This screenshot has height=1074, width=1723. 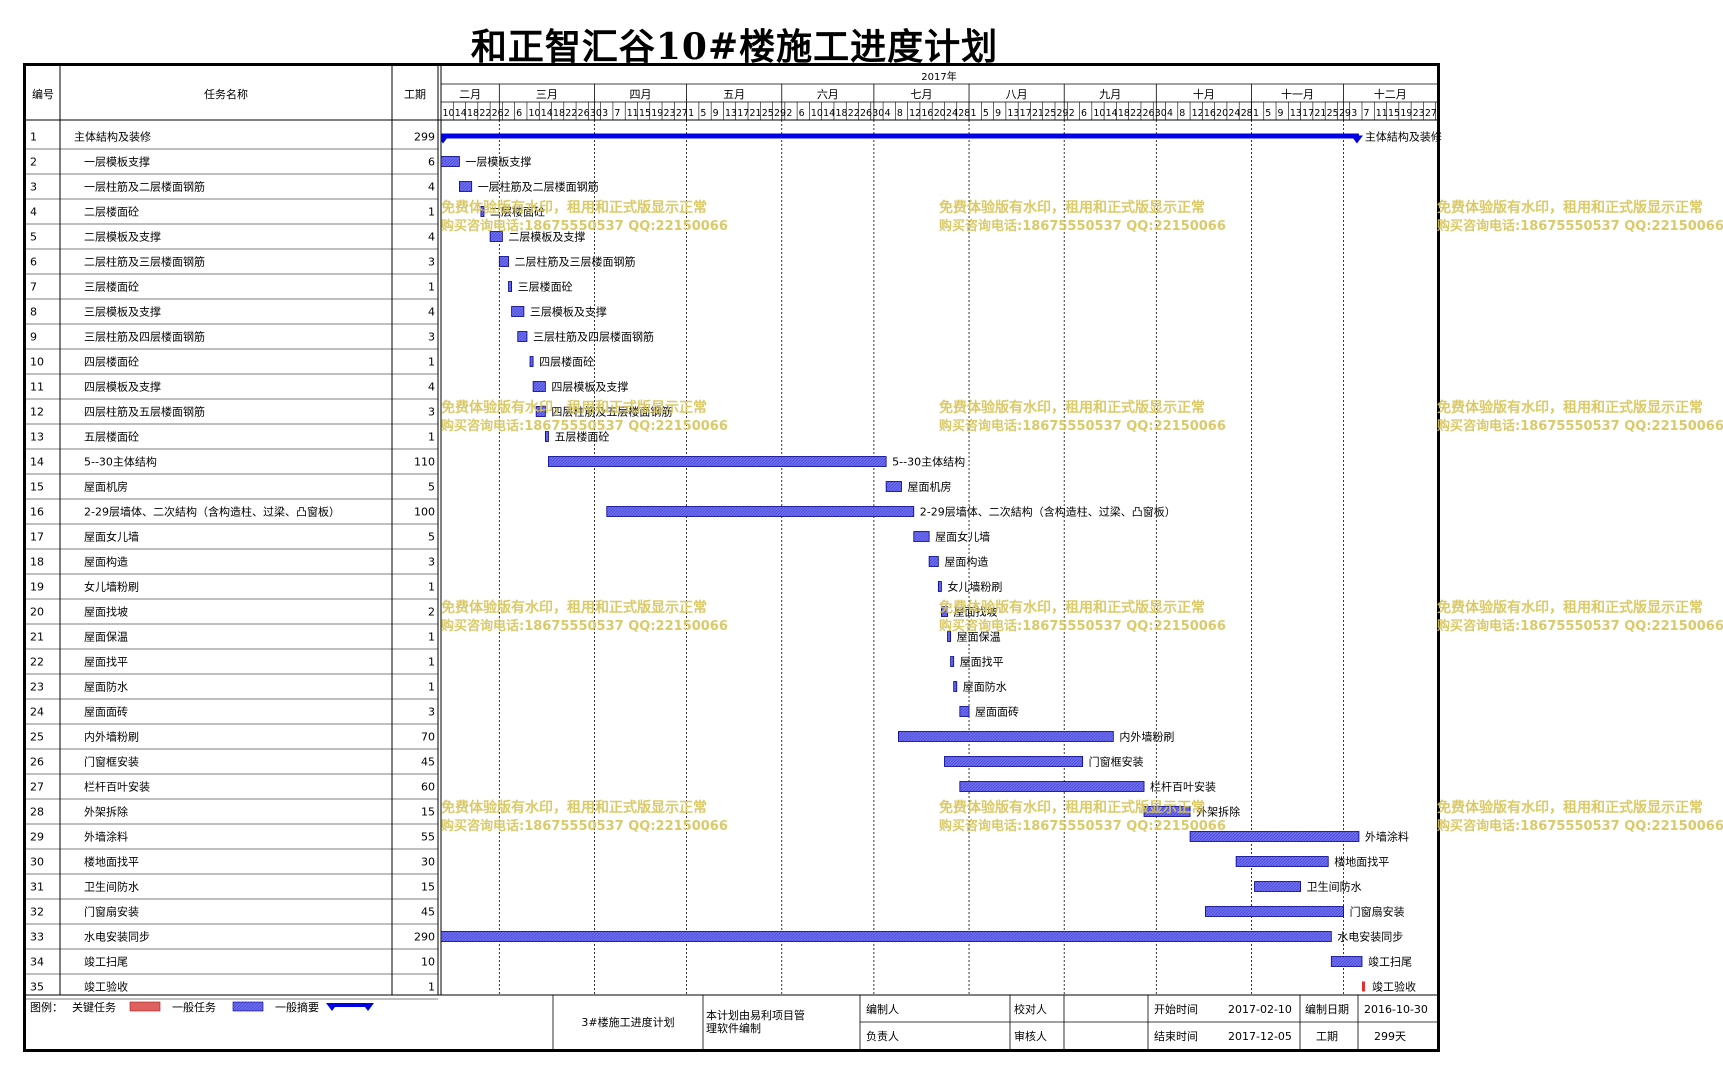 What do you see at coordinates (428, 962) in the screenshot?
I see `task-duration: 10` at bounding box center [428, 962].